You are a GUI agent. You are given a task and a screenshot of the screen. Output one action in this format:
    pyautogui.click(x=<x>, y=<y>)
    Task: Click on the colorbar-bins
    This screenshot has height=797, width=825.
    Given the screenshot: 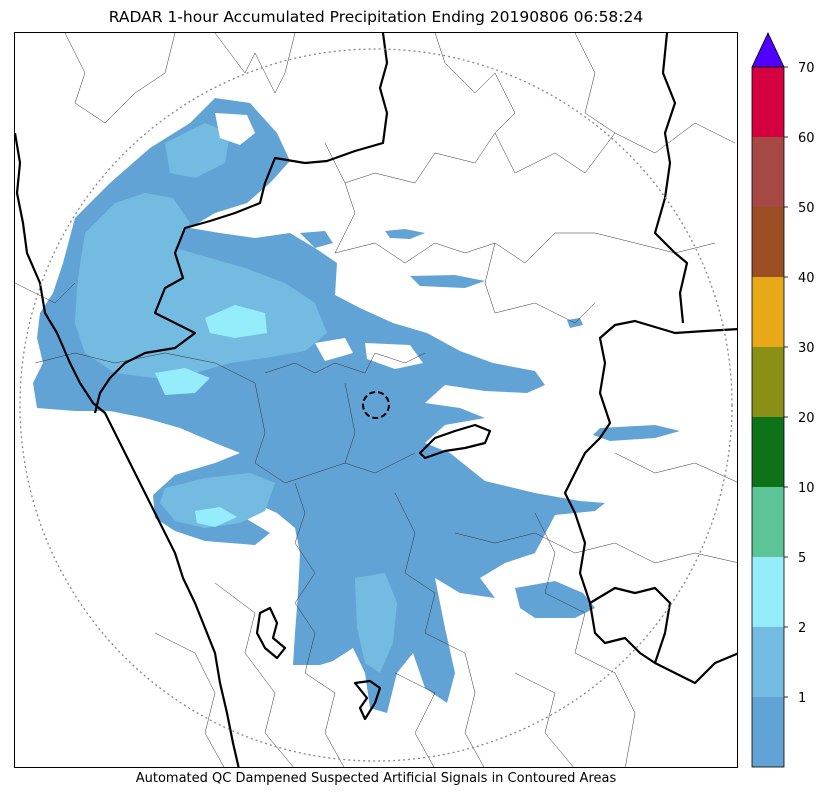 What is the action you would take?
    pyautogui.click(x=768, y=417)
    